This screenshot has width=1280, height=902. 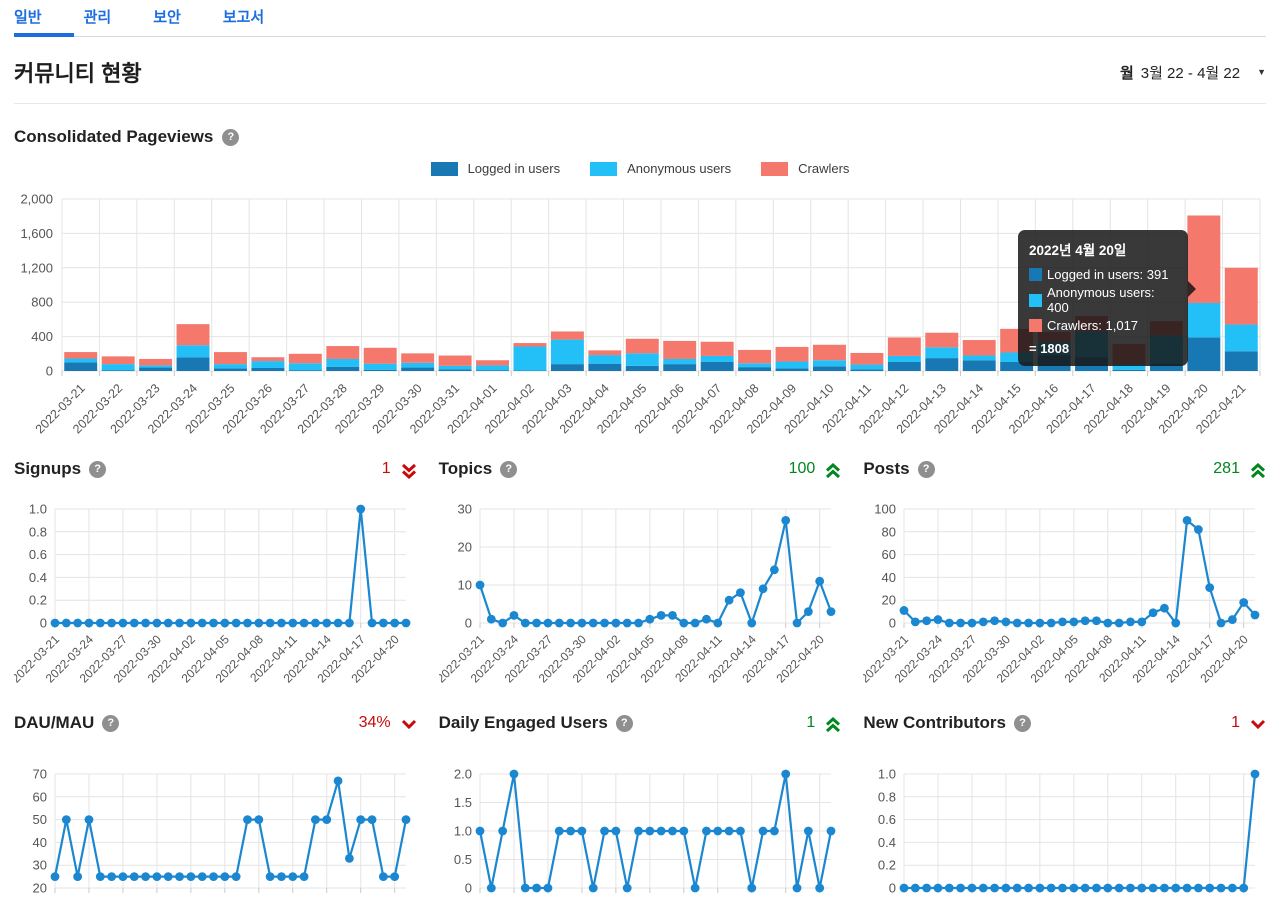 What do you see at coordinates (409, 469) in the screenshot?
I see `trend-double-down-icon` at bounding box center [409, 469].